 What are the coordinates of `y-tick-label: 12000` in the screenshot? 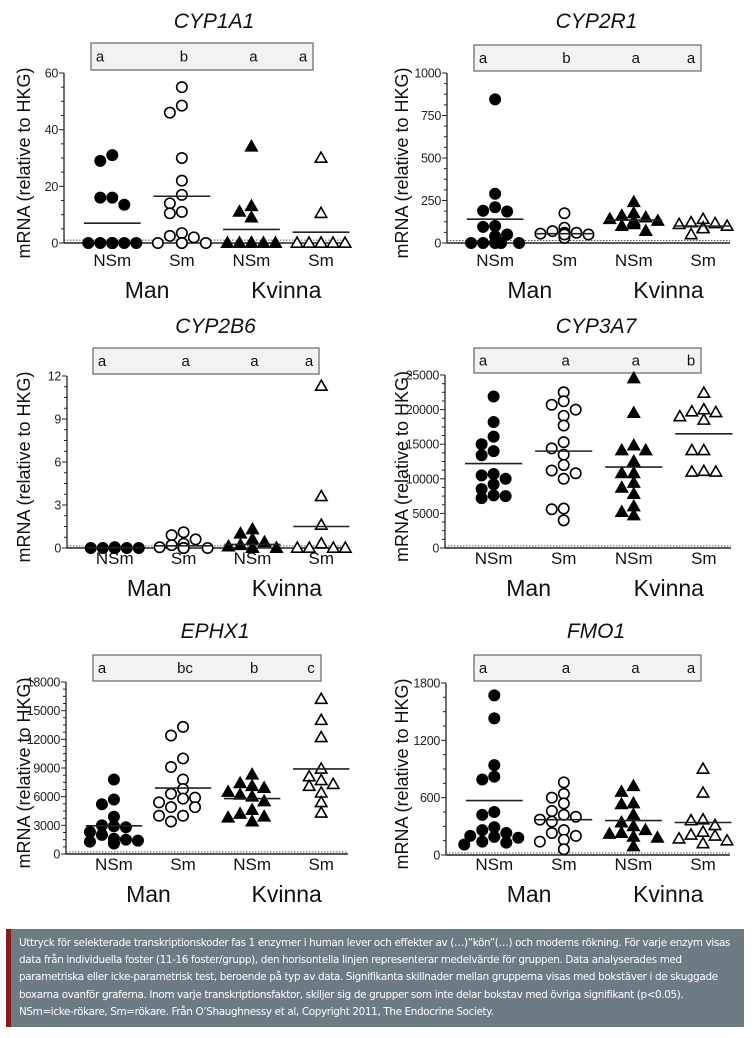 It's located at (44, 740).